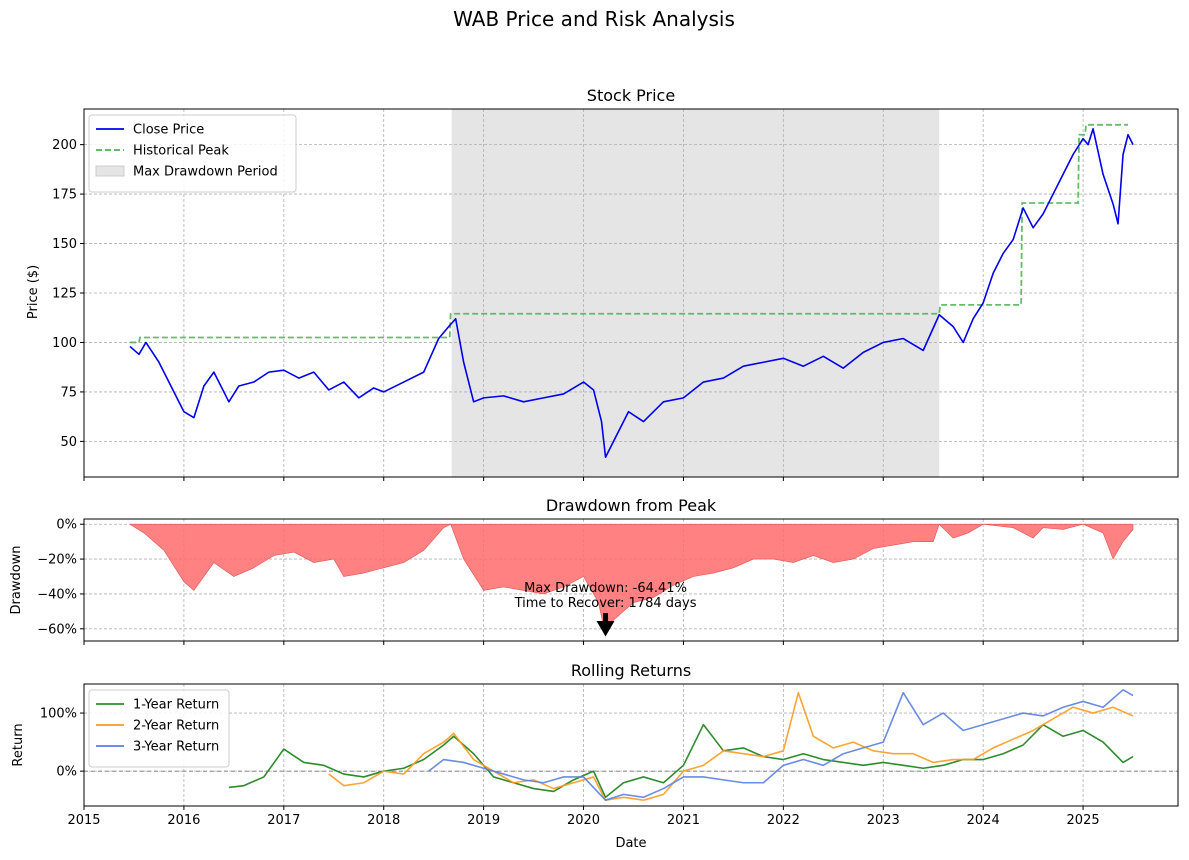 The height and width of the screenshot is (860, 1189). I want to click on two-year-return-line, so click(731, 746).